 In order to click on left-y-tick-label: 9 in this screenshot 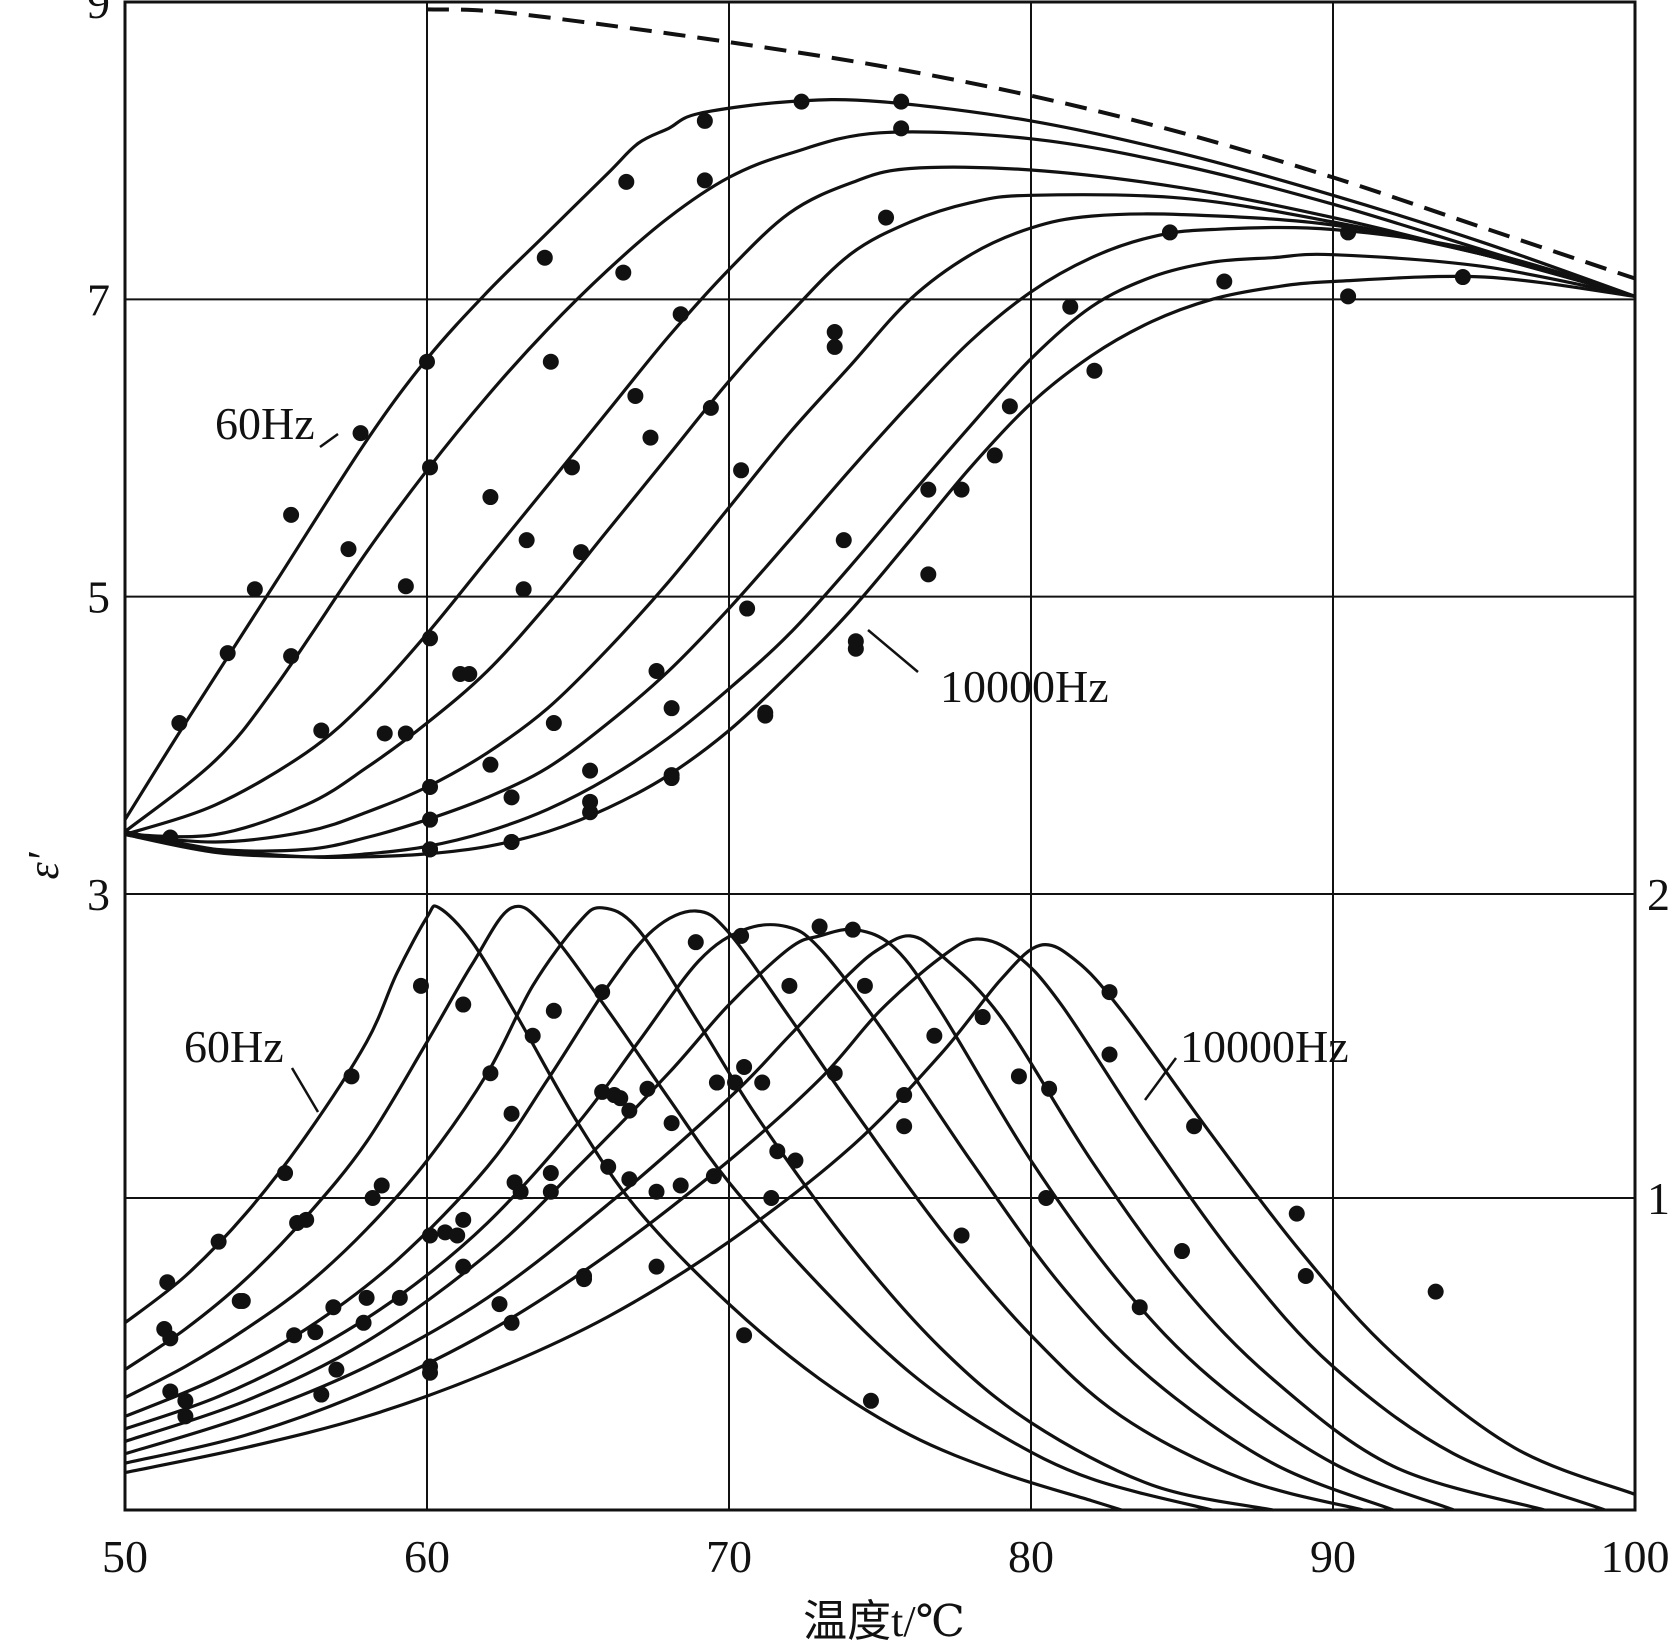, I will do `click(98, 14)`.